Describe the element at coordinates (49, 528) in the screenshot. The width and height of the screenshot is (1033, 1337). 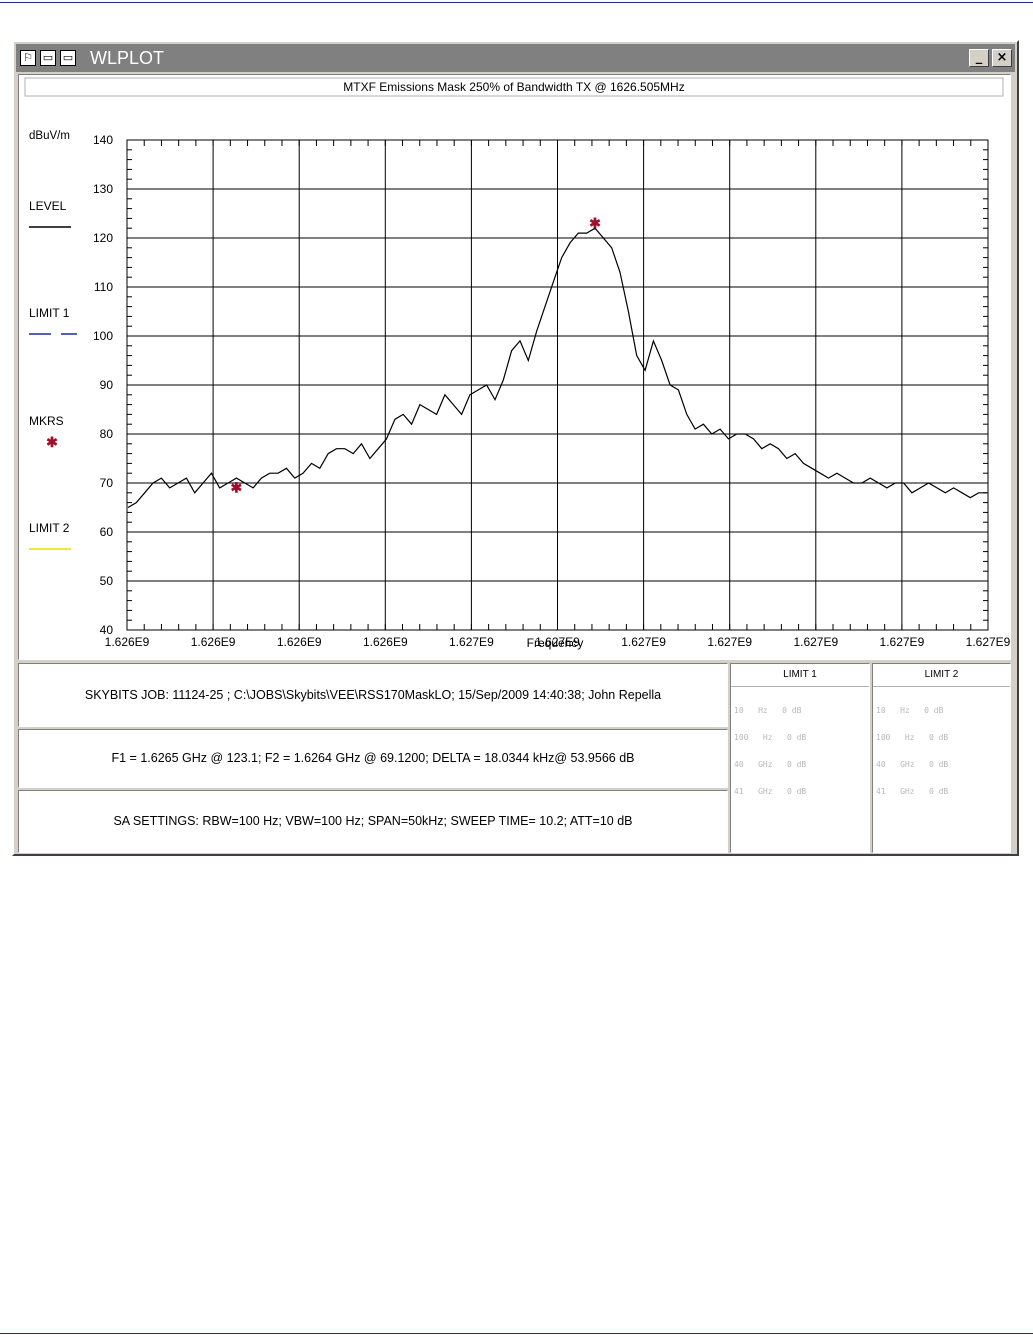
I see `legend-label: LIMIT 2` at that location.